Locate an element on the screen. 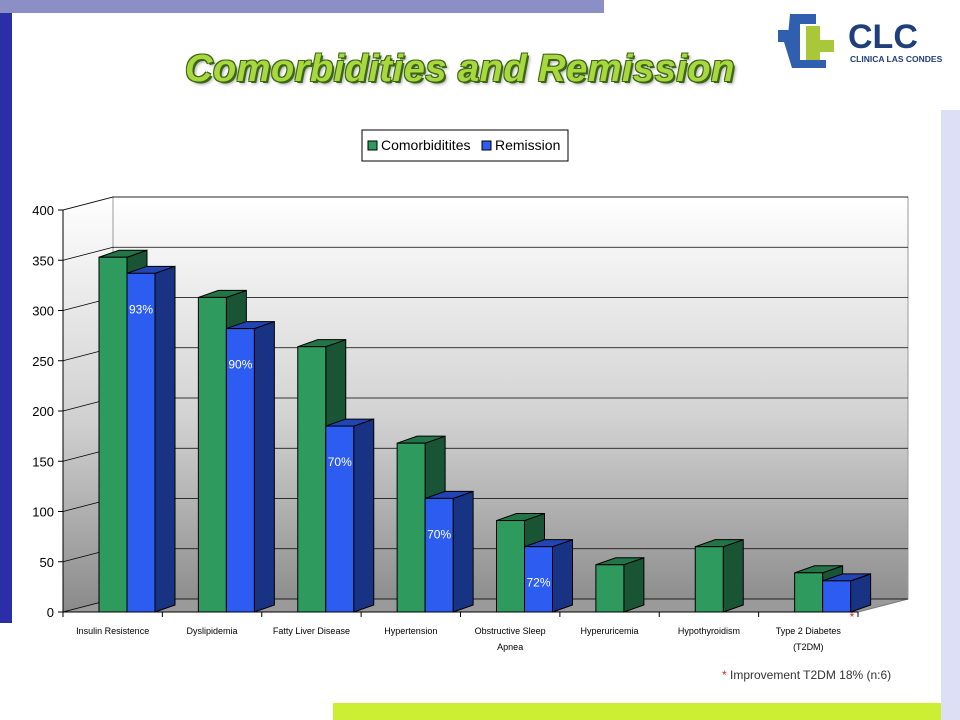 The image size is (960, 720). y-tick-label: 50 is located at coordinates (47, 562).